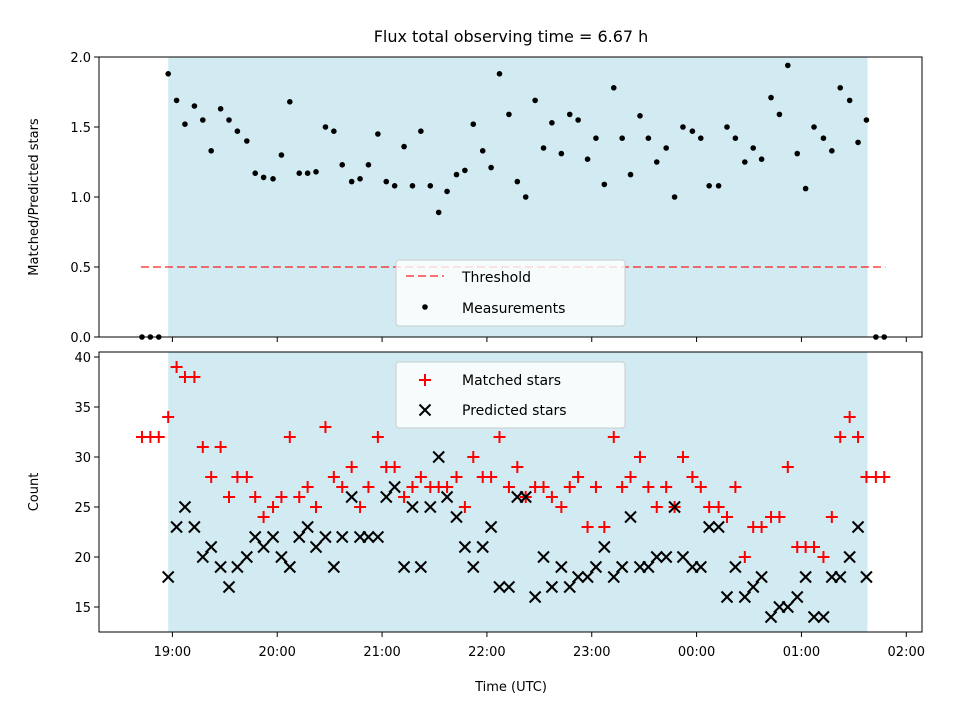 This screenshot has height=720, width=960. I want to click on y-tick-label: 1.0, so click(80, 198).